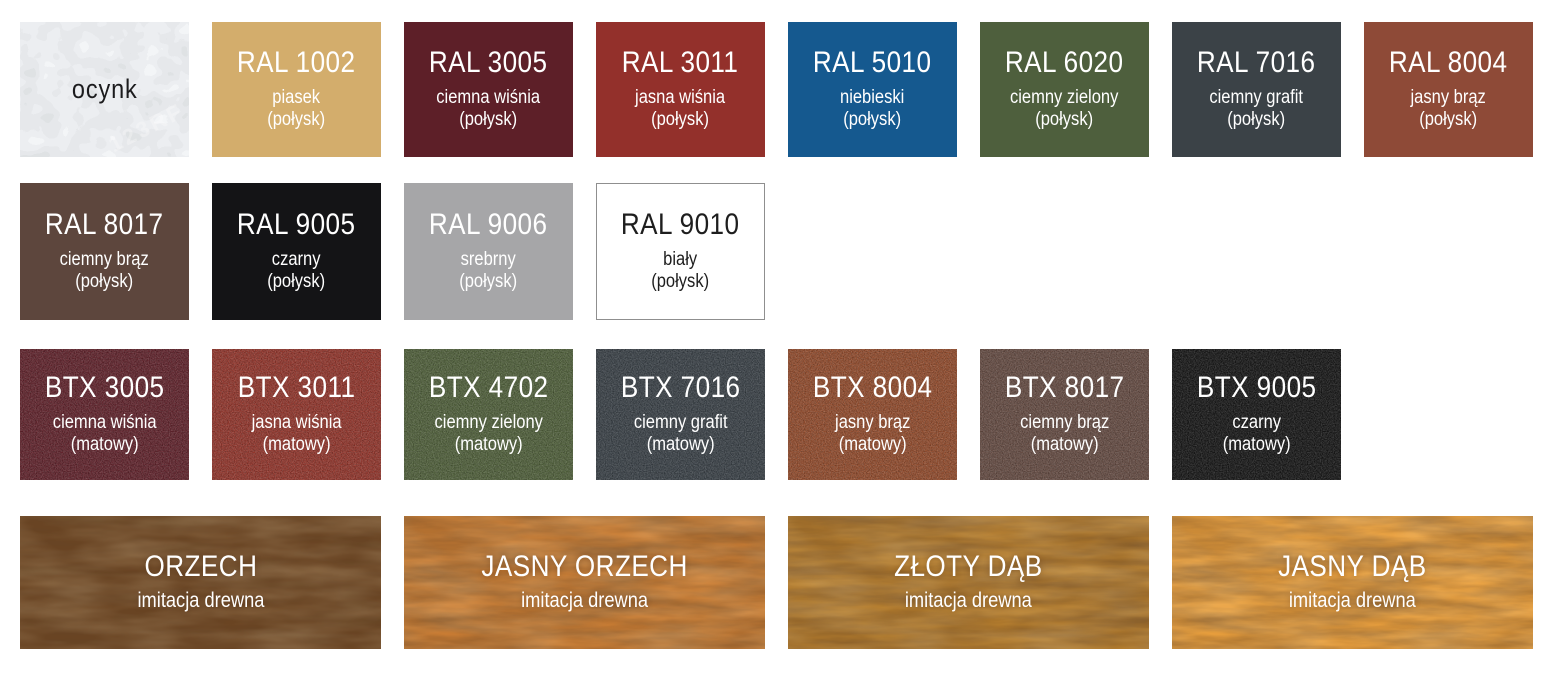 This screenshot has height=693, width=1555. What do you see at coordinates (680, 225) in the screenshot?
I see `color-code-label: RAL 9010` at bounding box center [680, 225].